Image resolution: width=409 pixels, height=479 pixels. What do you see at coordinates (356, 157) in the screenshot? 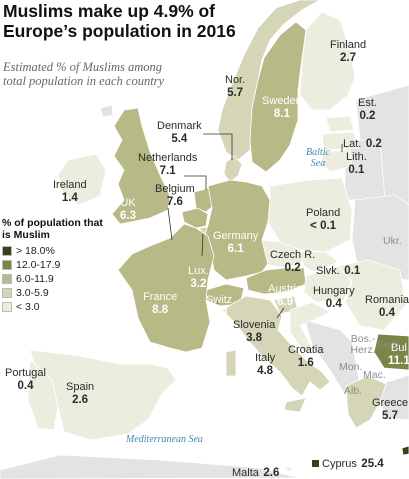
I see `country-name: Lith.` at bounding box center [356, 157].